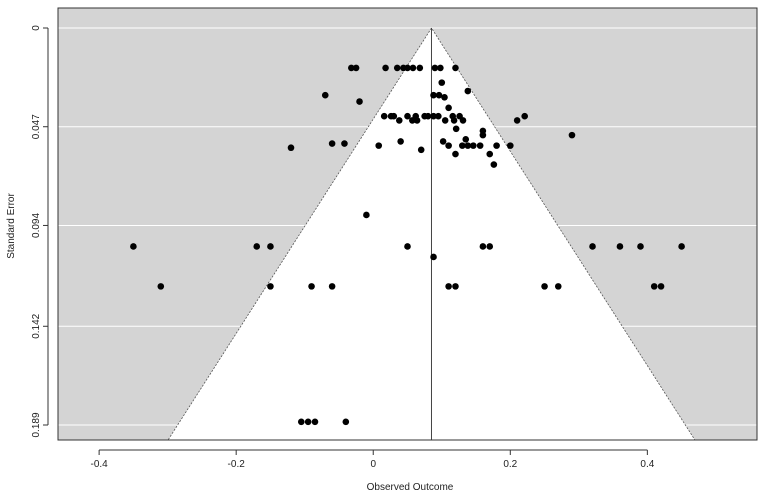 The width and height of the screenshot is (765, 497). Describe the element at coordinates (36, 424) in the screenshot. I see `y-tick-label-4: 0.189` at that location.